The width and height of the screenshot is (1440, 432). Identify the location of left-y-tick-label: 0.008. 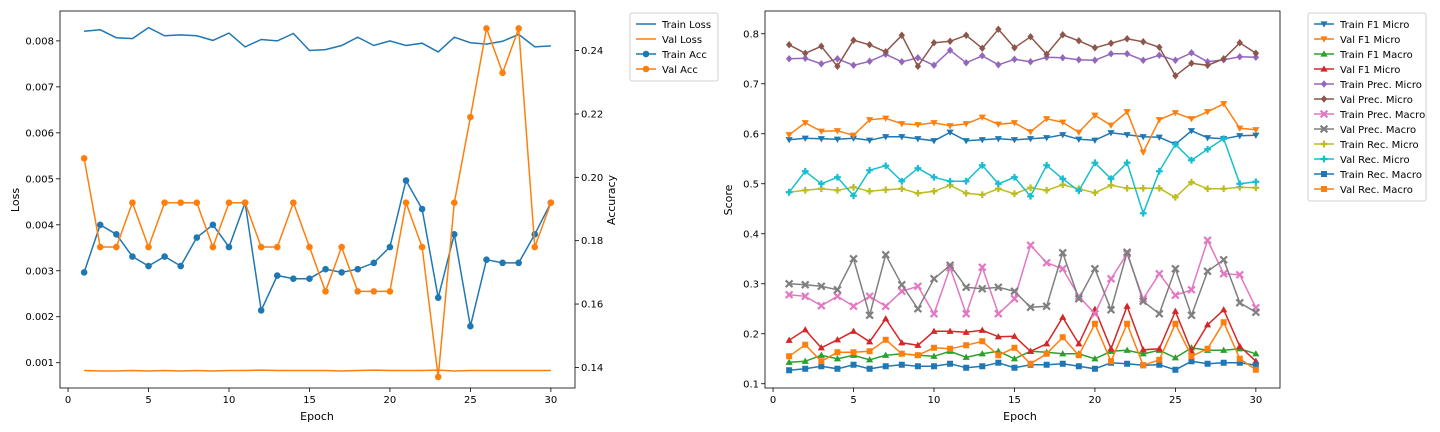
(39, 41).